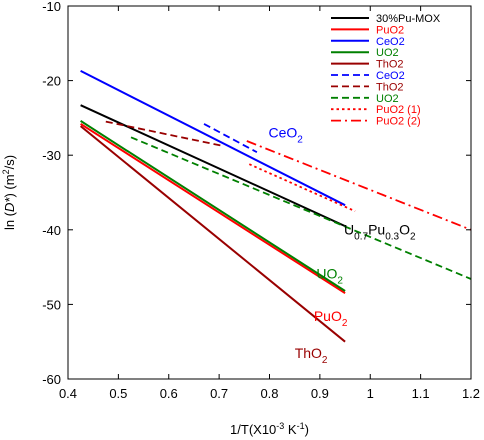 The height and width of the screenshot is (440, 484). What do you see at coordinates (219, 393) in the screenshot?
I see `x-tick-label: 0.7` at bounding box center [219, 393].